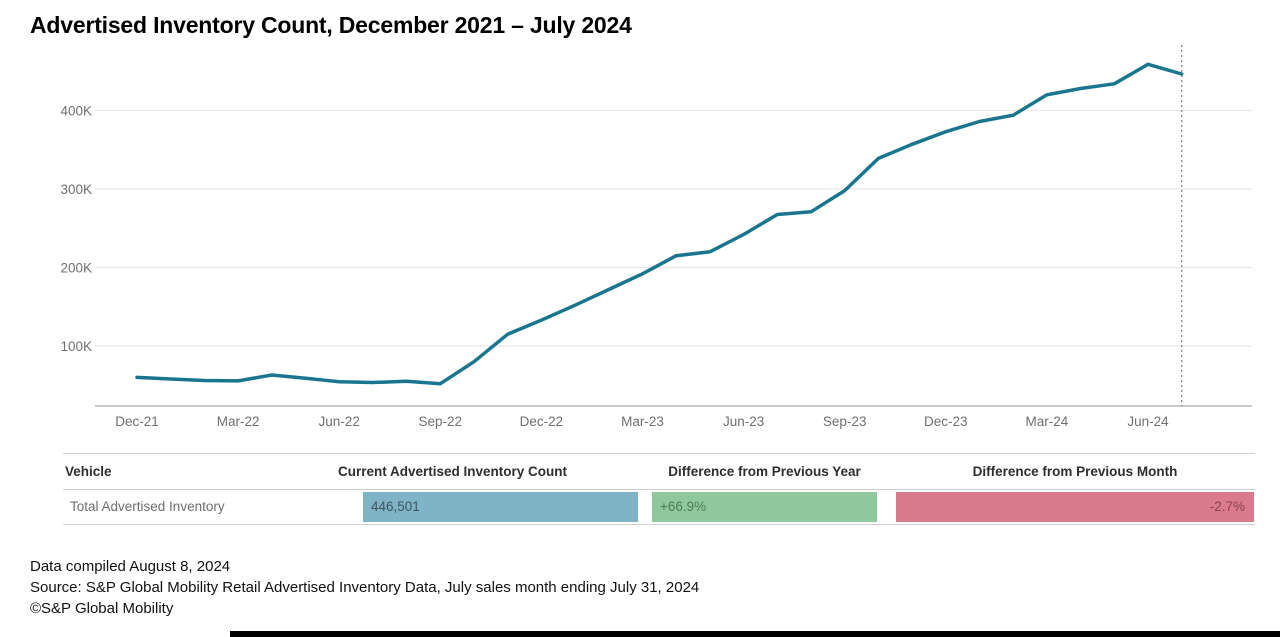  I want to click on bottom-divider-bar, so click(755, 634).